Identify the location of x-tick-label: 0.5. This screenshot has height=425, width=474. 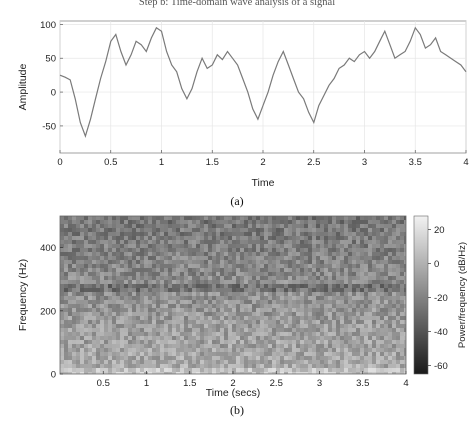
(110, 162).